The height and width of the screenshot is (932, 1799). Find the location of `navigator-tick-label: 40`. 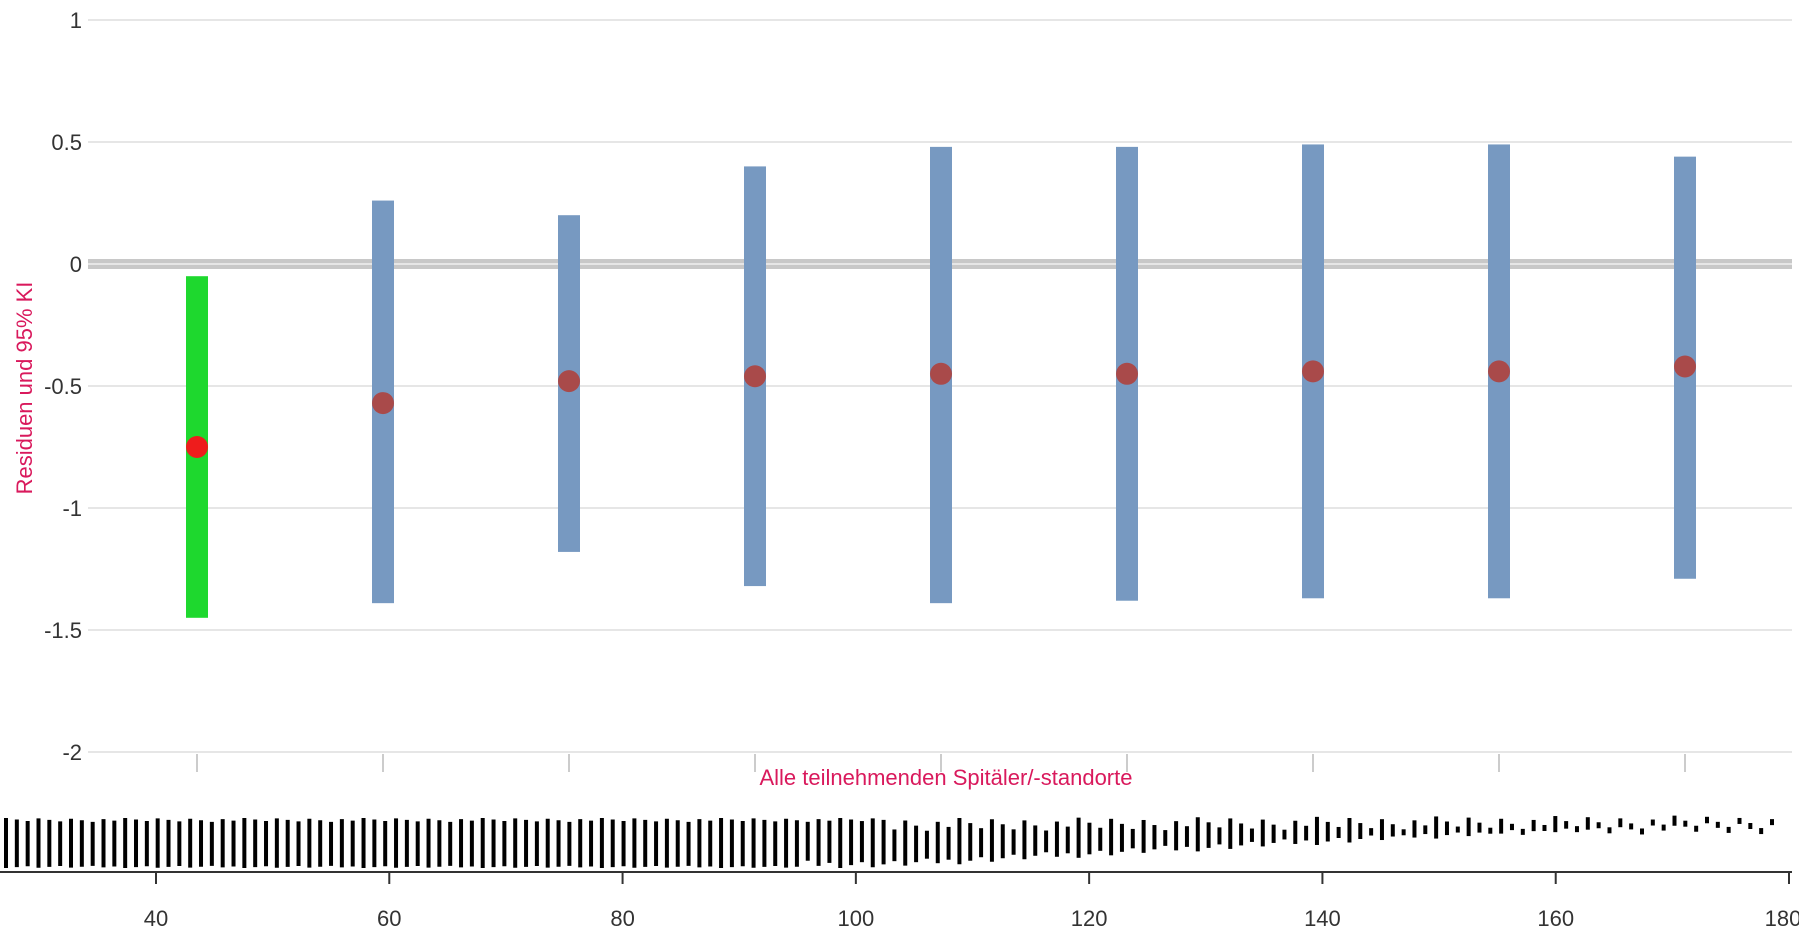

navigator-tick-label: 40 is located at coordinates (156, 918).